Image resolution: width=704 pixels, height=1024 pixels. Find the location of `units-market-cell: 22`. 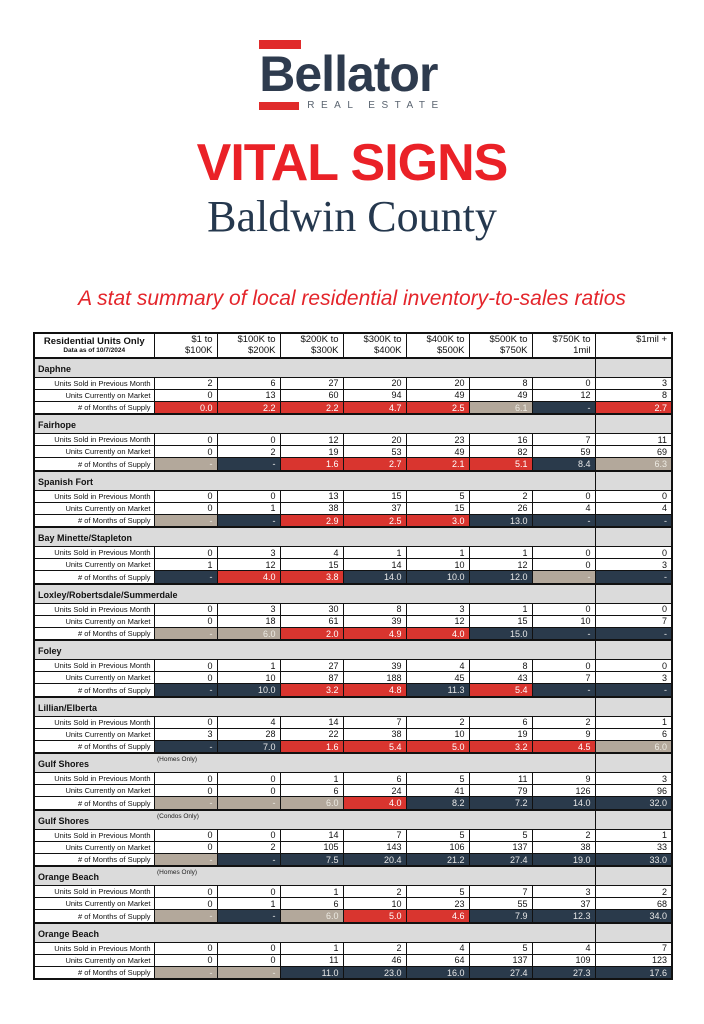

units-market-cell: 22 is located at coordinates (311, 734).